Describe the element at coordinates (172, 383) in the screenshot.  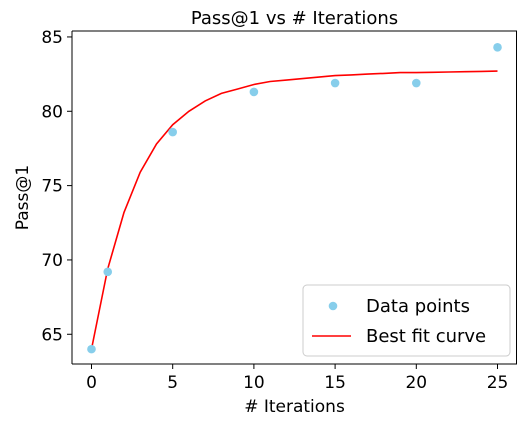
I see `x-tick-label: 5` at that location.